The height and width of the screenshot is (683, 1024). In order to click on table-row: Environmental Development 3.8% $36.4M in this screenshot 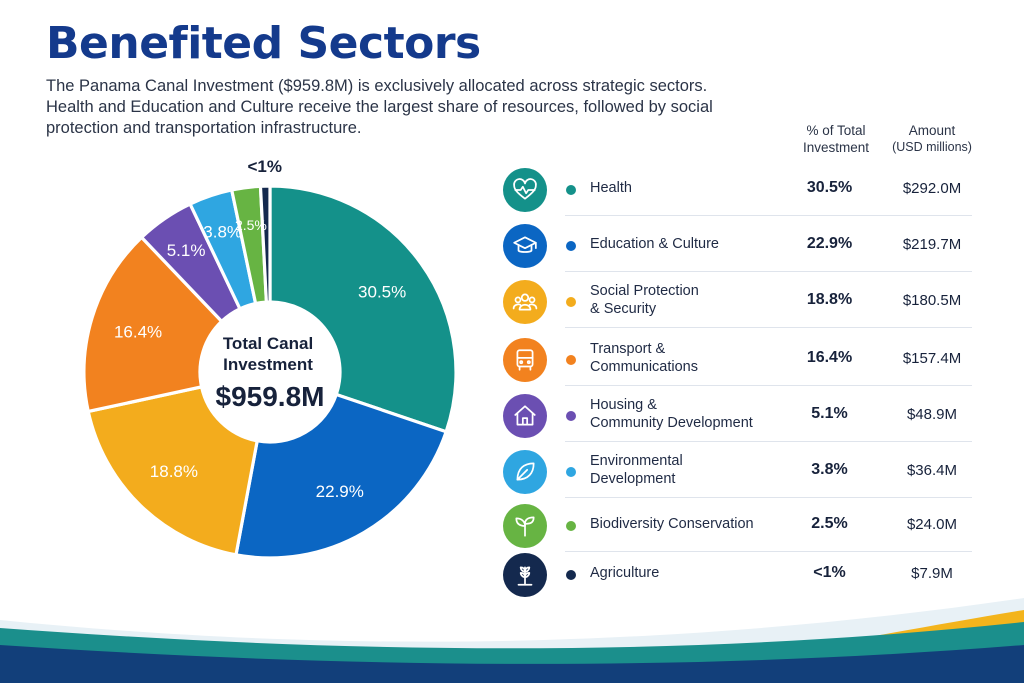, I will do `click(734, 470)`.